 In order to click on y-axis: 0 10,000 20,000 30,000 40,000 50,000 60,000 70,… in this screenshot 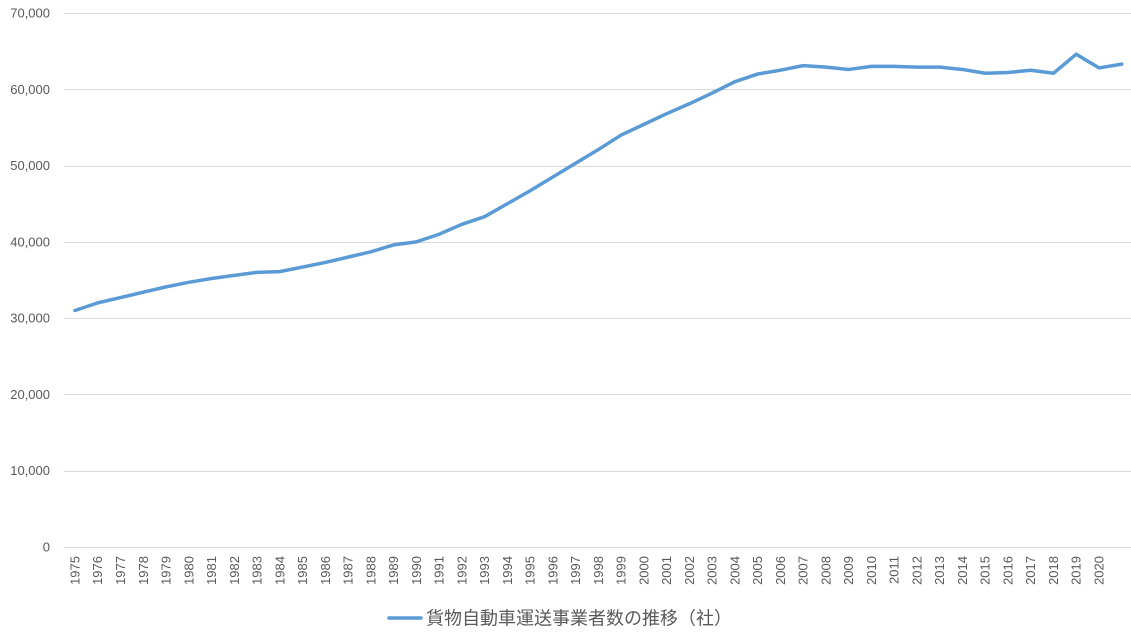, I will do `click(30, 280)`.